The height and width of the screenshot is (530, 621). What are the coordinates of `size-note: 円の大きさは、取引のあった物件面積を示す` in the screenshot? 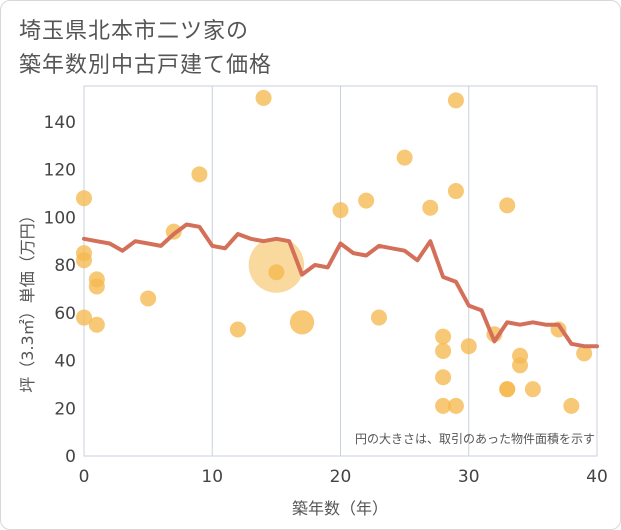 It's located at (475, 438).